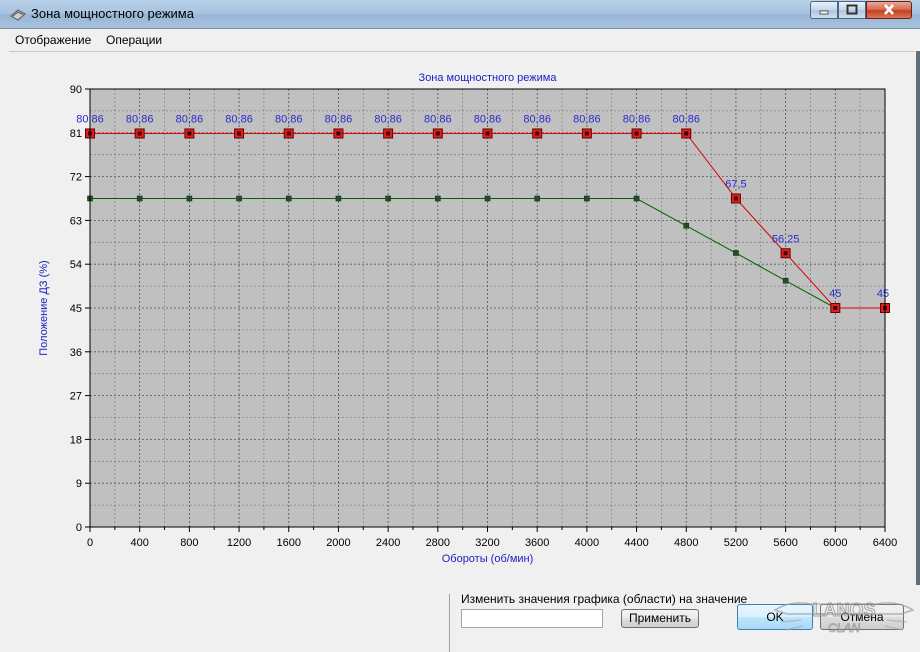 This screenshot has height=652, width=920. I want to click on maximize-button, so click(852, 10).